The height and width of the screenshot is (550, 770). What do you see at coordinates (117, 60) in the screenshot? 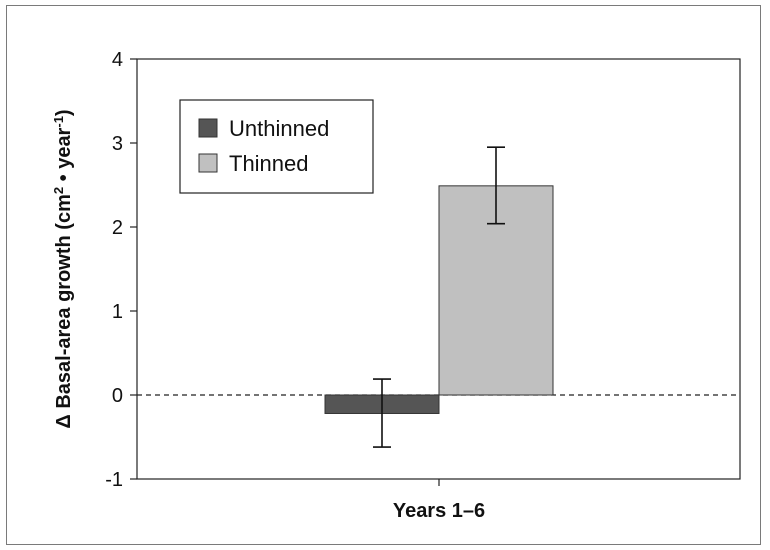
I see `y-tick-label: 4` at bounding box center [117, 60].